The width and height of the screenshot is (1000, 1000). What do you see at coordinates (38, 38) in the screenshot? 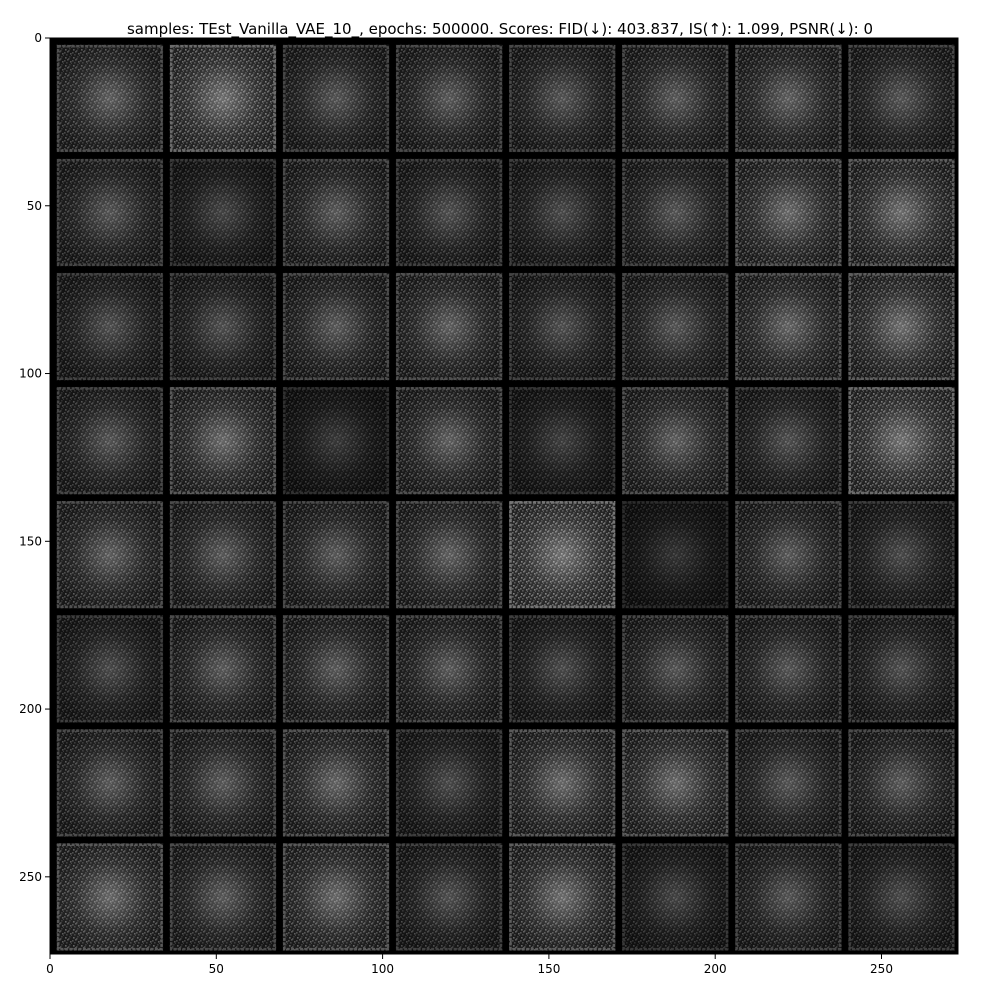
I see `y-tick-label: 0` at bounding box center [38, 38].